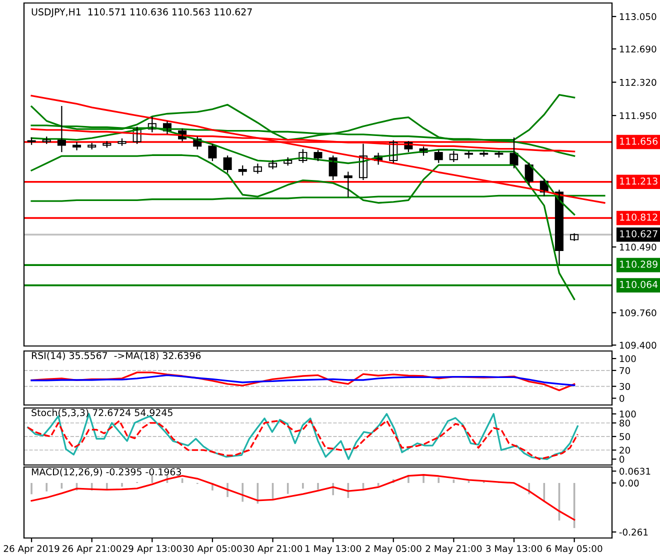 The height and width of the screenshot is (560, 660). I want to click on x-tick-label: 30 Apr 05:00, so click(212, 549).